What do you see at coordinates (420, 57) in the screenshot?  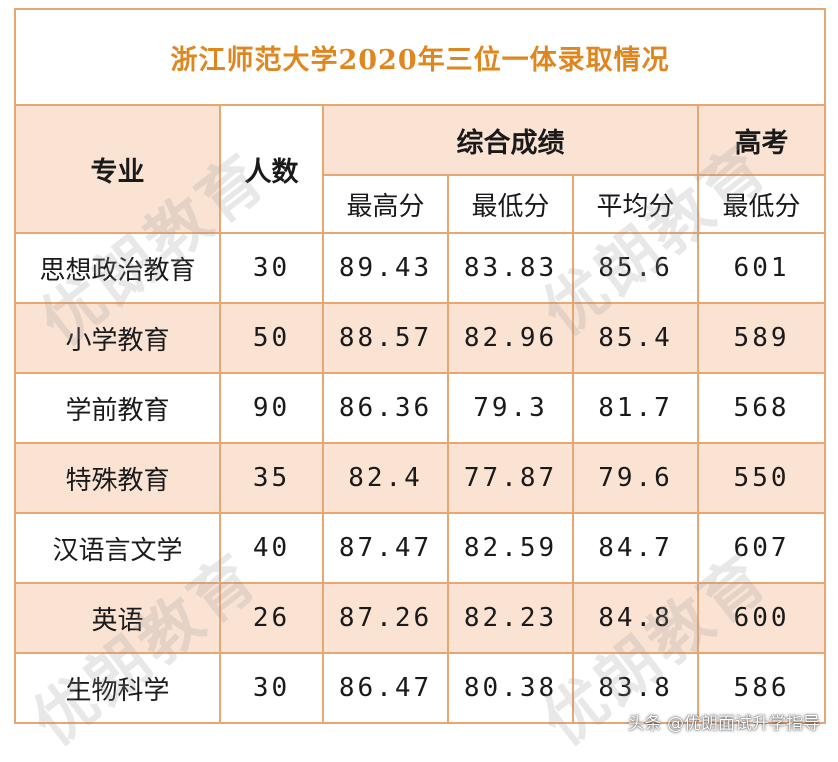 I see `table-title: 浙江师范大学2020年三位一体录取情况` at bounding box center [420, 57].